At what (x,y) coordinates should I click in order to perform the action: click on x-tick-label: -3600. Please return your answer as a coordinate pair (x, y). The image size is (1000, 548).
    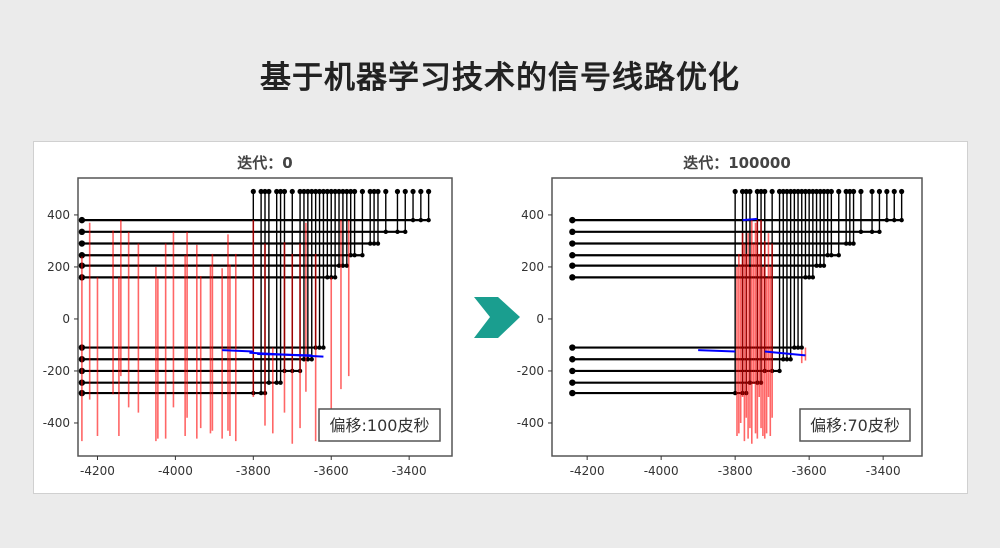
    Looking at the image, I should click on (331, 471).